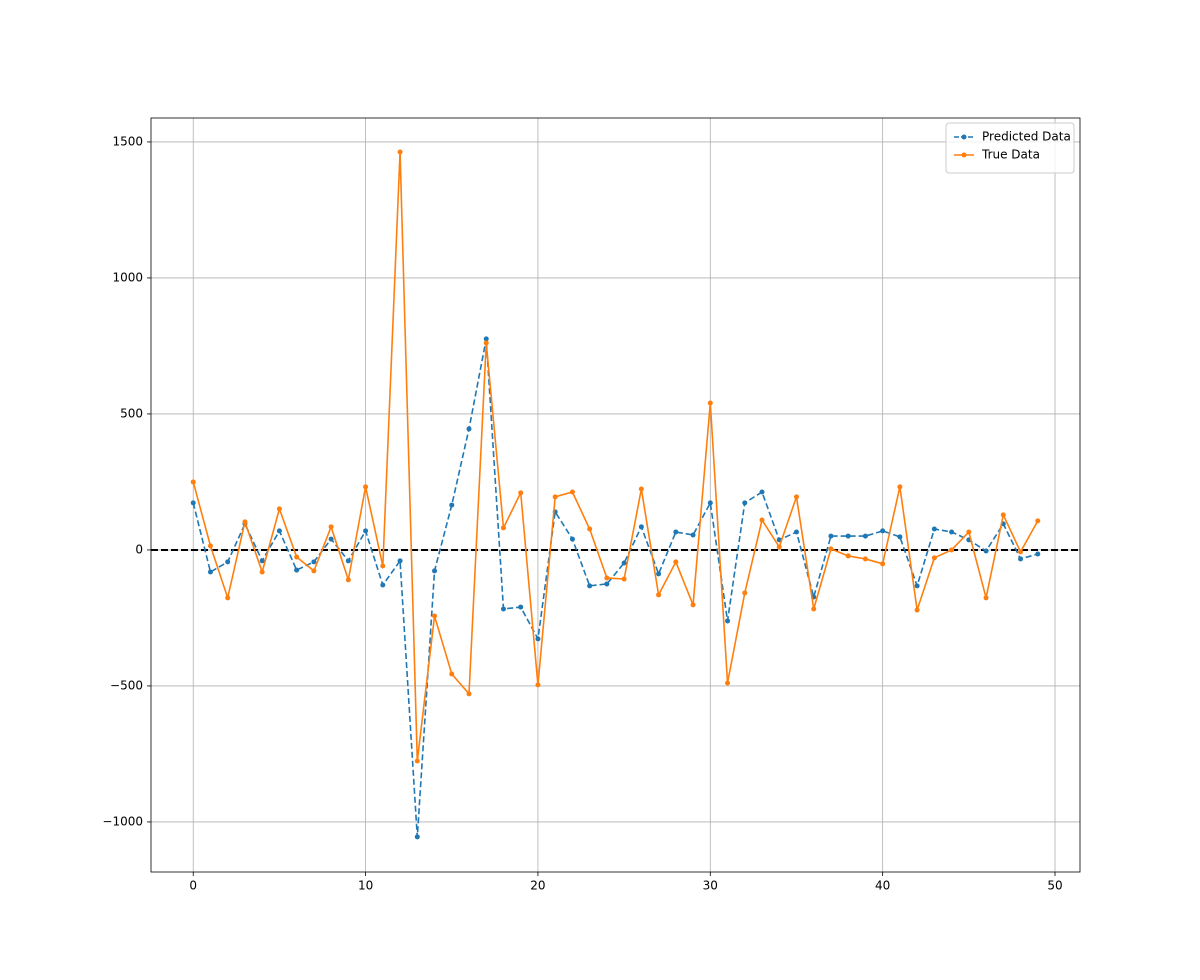 This screenshot has width=1200, height=980. I want to click on x-tick-label: 50, so click(1054, 886).